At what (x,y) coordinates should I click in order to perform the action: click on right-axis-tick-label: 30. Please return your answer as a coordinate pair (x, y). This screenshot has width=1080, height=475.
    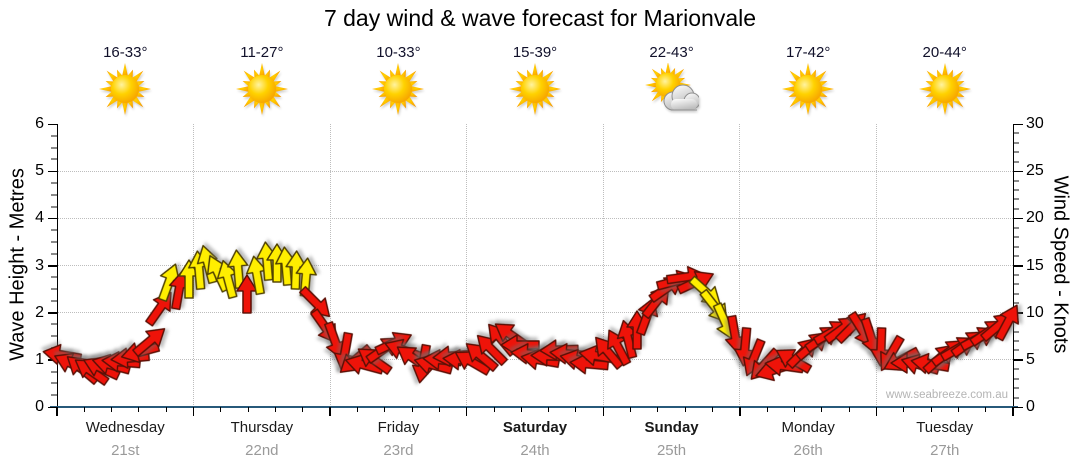
    Looking at the image, I should click on (1035, 123).